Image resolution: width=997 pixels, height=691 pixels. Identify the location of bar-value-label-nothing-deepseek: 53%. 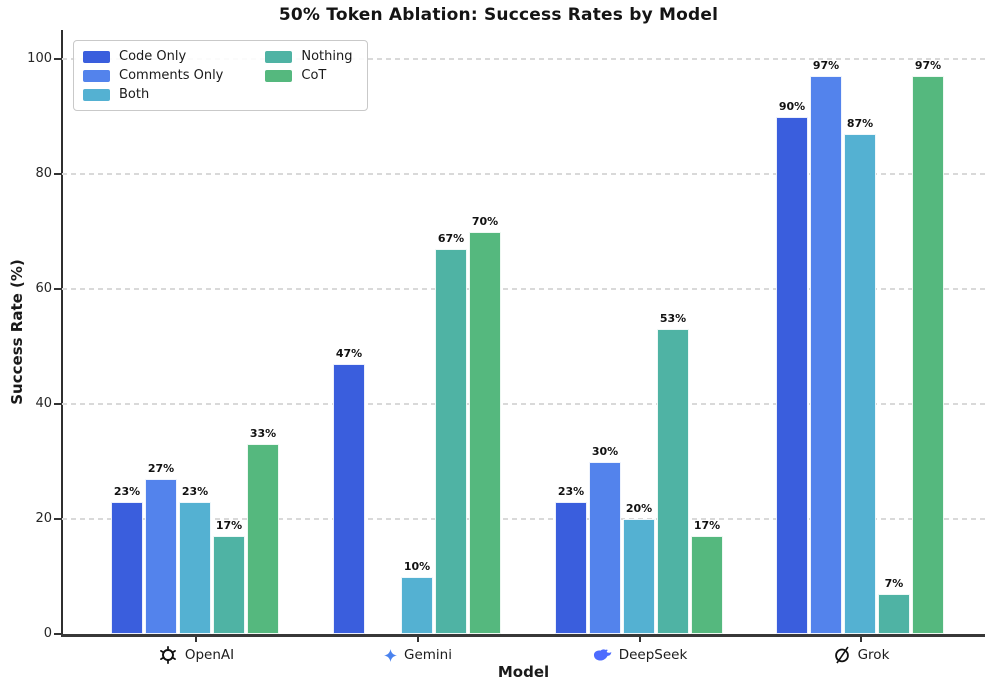
(673, 319).